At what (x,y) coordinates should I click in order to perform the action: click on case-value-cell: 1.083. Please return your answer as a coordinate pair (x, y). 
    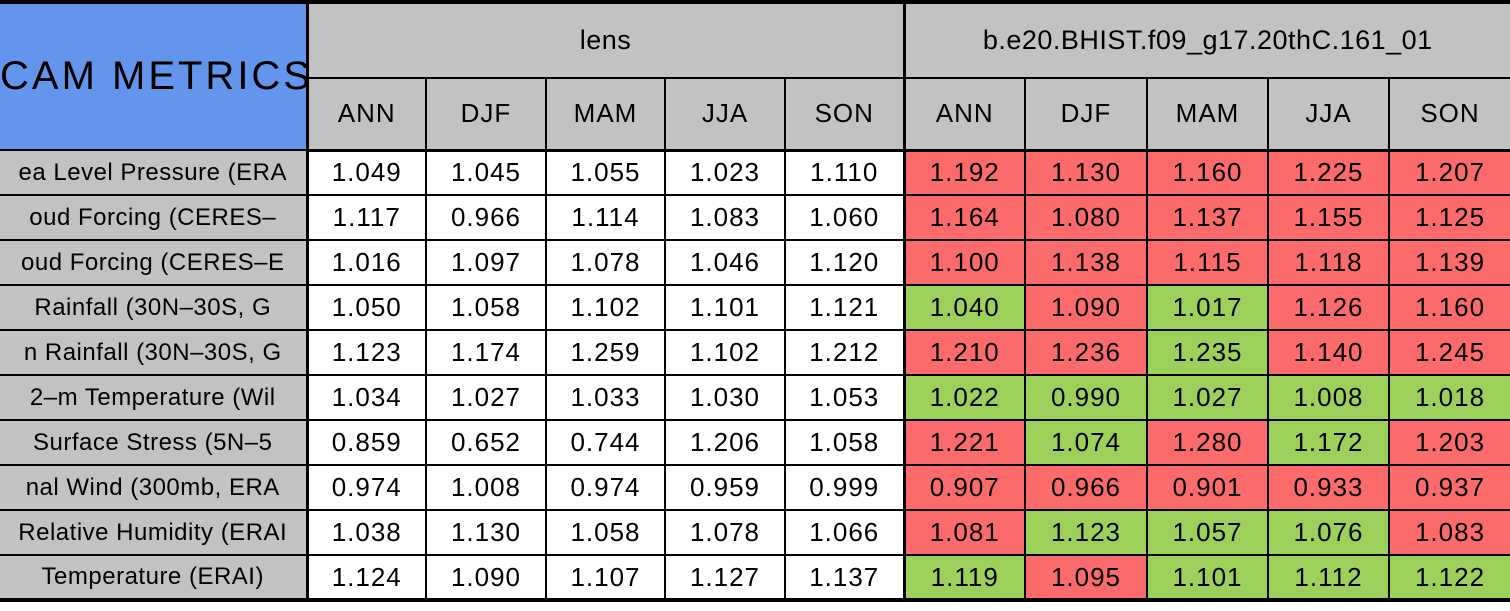
    Looking at the image, I should click on (1448, 532).